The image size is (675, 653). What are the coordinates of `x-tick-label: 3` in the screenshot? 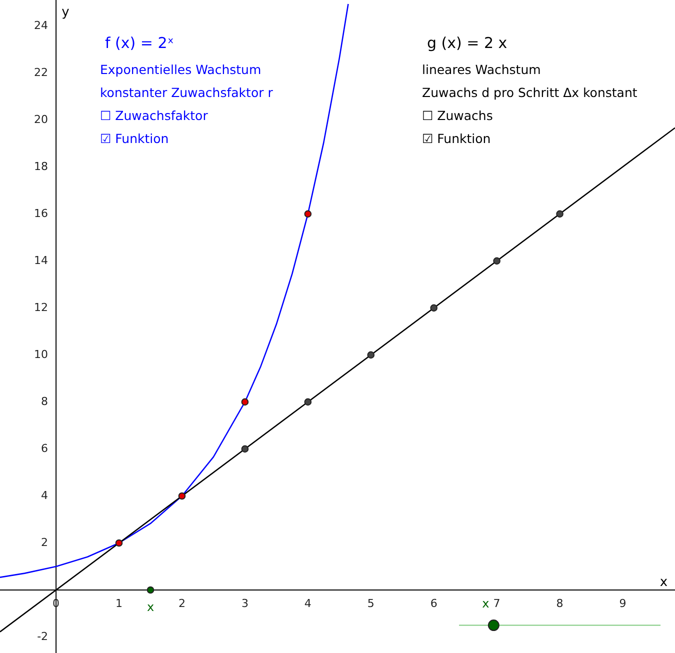 It's located at (244, 603).